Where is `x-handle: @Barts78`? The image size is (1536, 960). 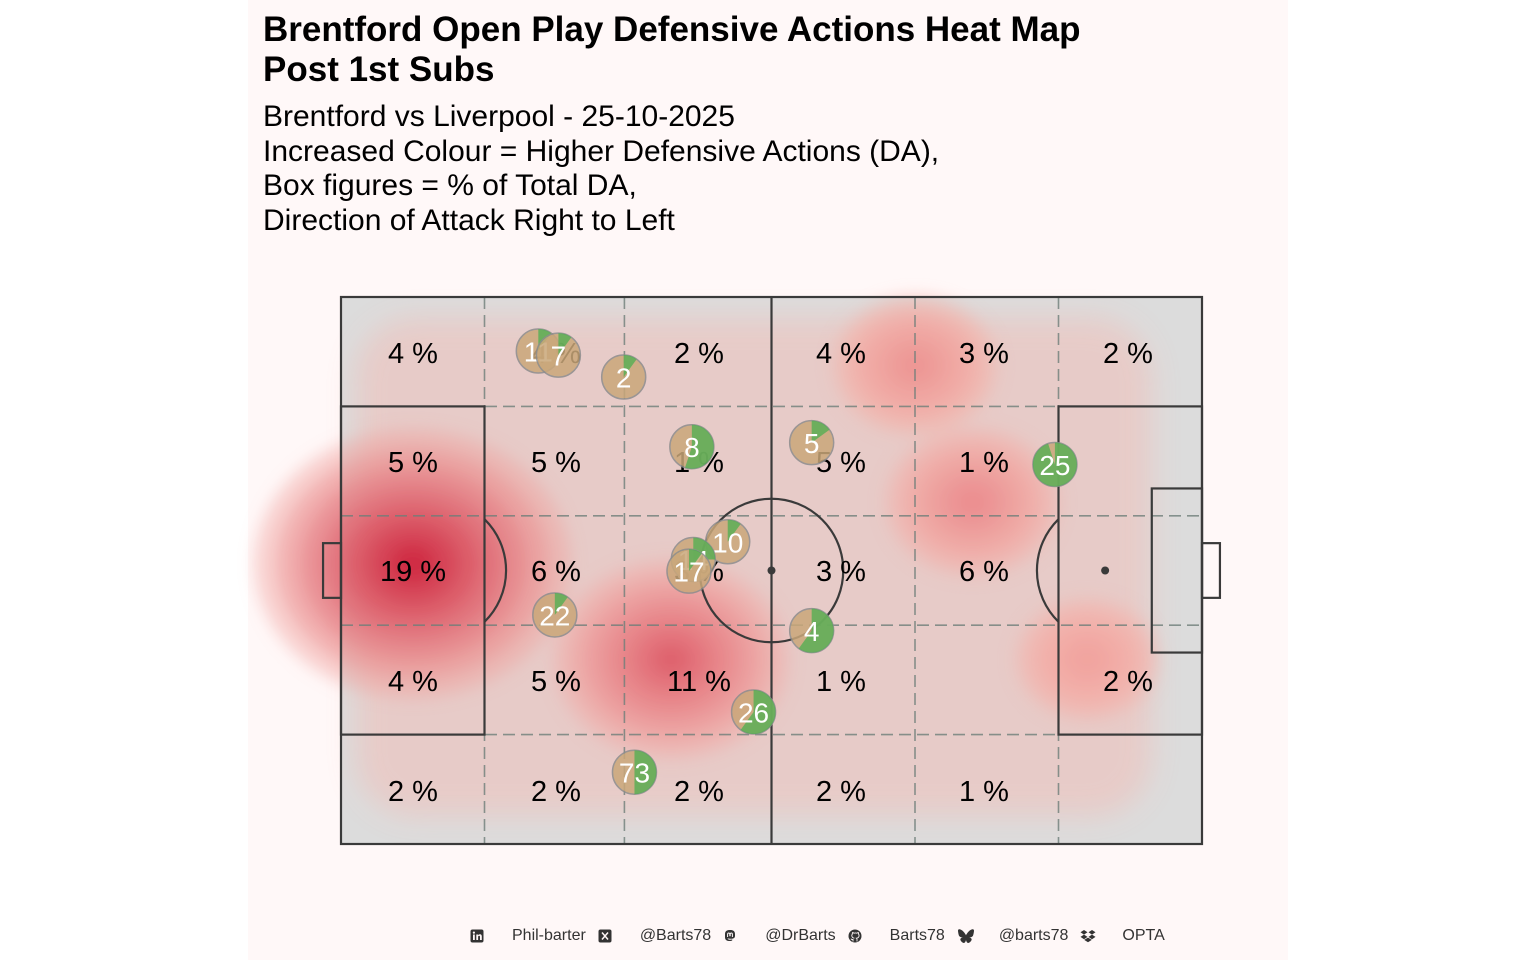
x-handle: @Barts78 is located at coordinates (675, 935).